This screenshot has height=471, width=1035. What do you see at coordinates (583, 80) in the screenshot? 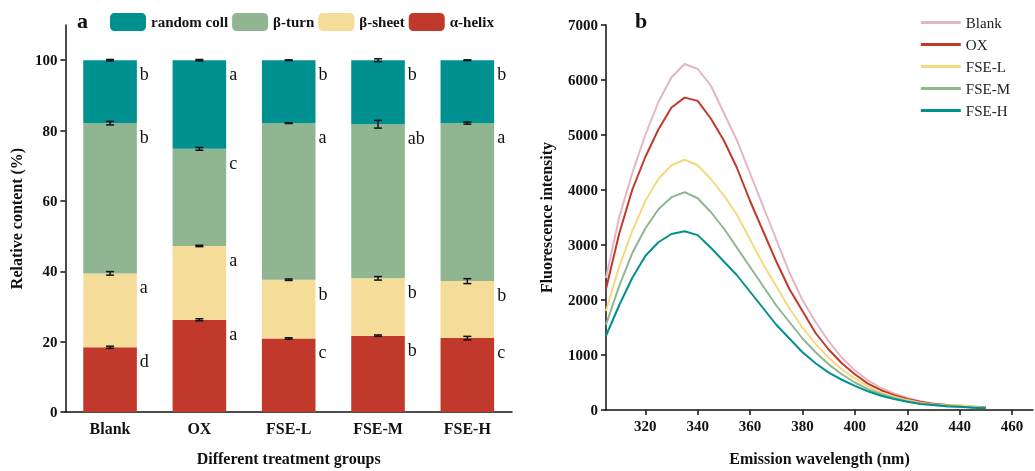
I see `y-tick-label: 6000` at bounding box center [583, 80].